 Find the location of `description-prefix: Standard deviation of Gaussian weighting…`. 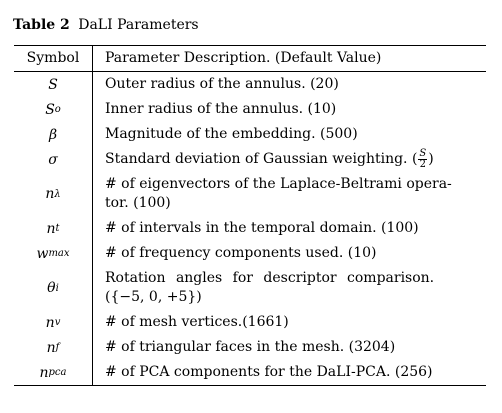

description-prefix: Standard deviation of Gaussian weighting… is located at coordinates (261, 159).